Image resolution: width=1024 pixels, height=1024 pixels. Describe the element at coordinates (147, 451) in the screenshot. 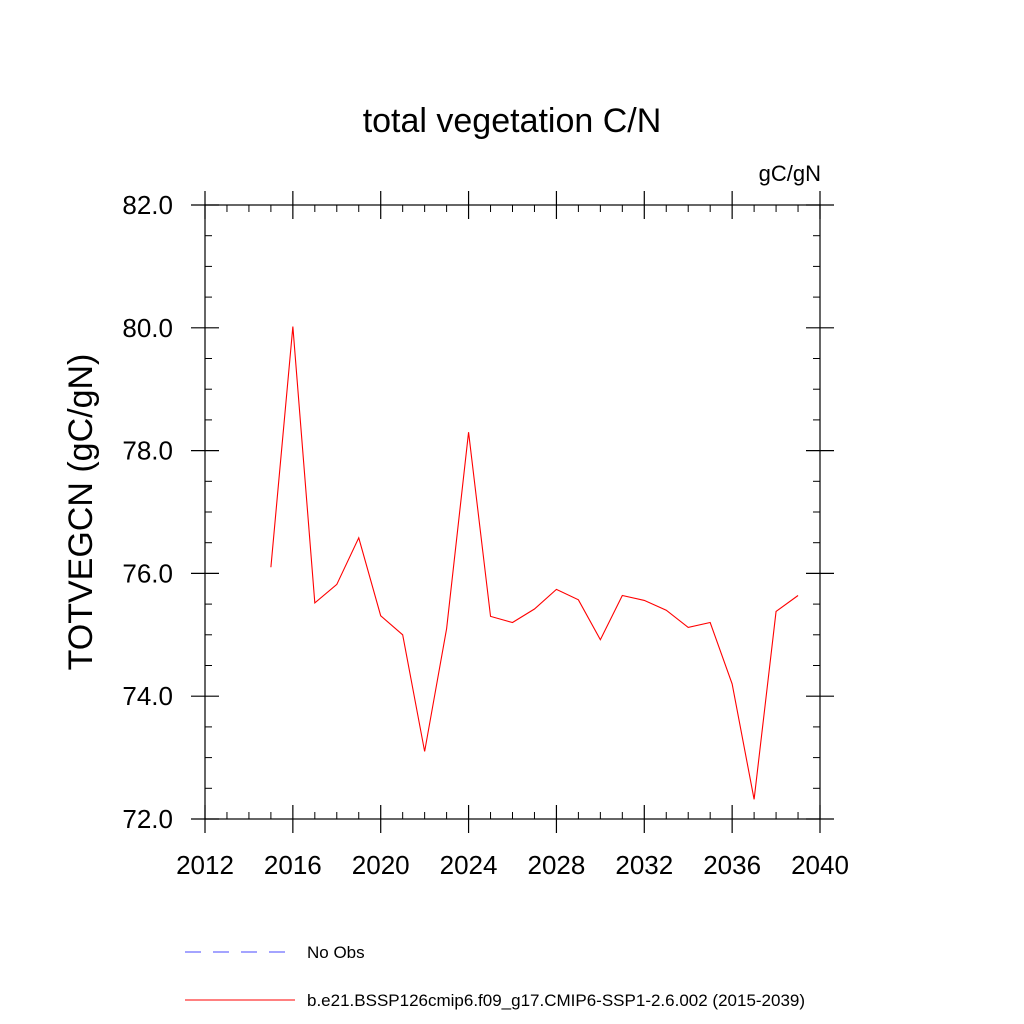

I see `y-tick-label: 78.0` at that location.